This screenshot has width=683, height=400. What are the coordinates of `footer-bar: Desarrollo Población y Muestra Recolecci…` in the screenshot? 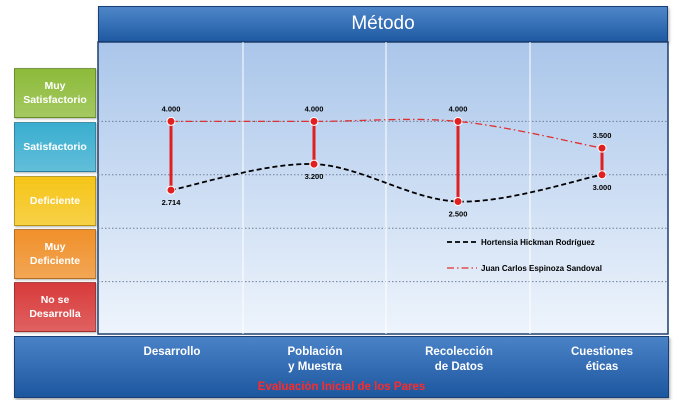 It's located at (341, 367).